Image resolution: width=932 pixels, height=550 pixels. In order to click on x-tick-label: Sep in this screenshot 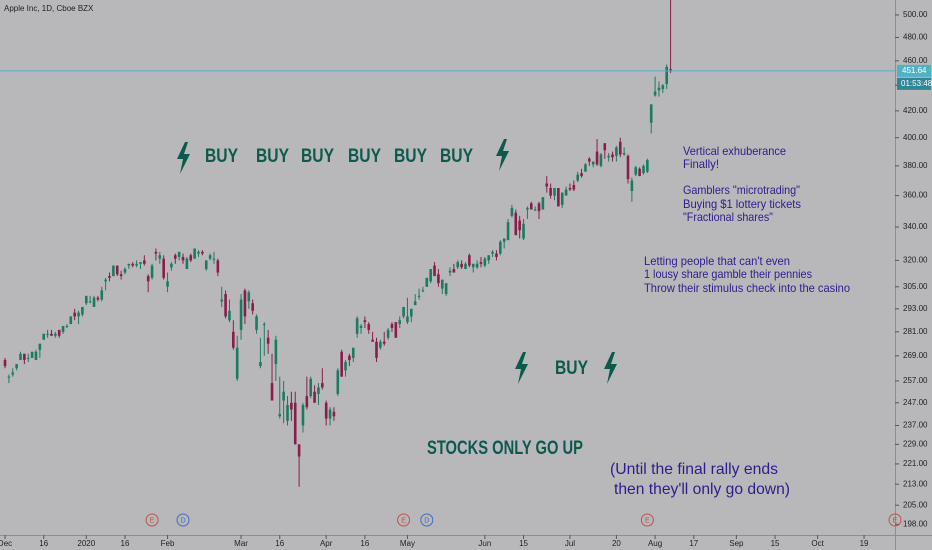, I will do `click(736, 543)`.